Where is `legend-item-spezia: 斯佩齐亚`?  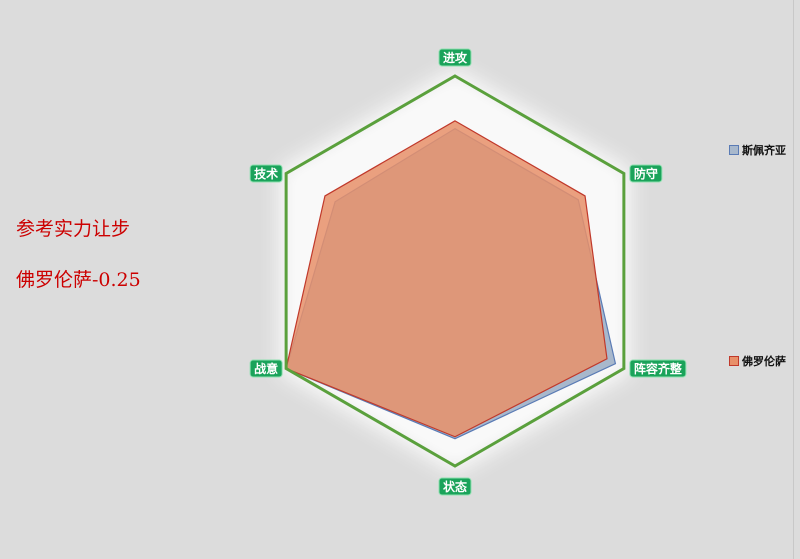 legend-item-spezia: 斯佩齐亚 is located at coordinates (757, 150).